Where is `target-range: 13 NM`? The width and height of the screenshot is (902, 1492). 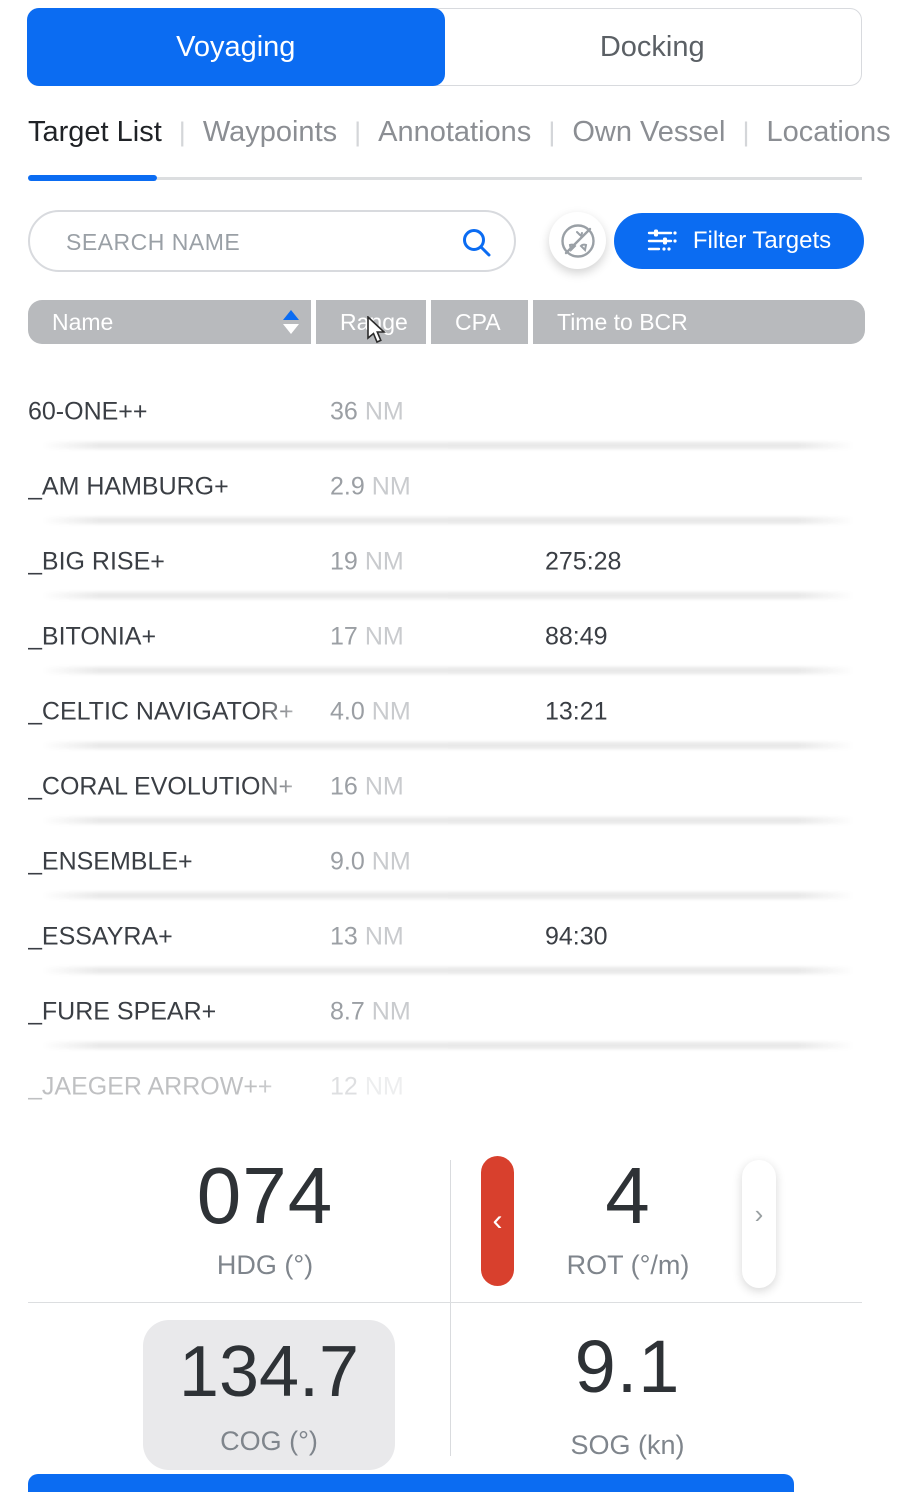
target-range: 13 NM is located at coordinates (367, 936).